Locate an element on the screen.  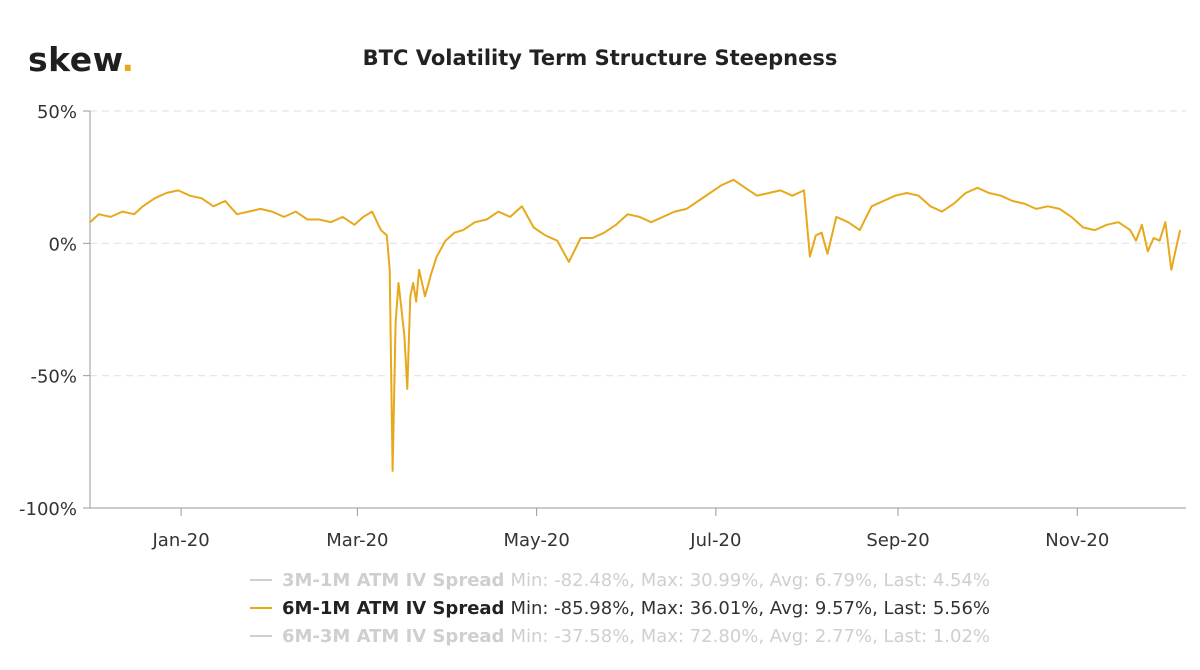
legend-series-name: 6M-3M ATM IV Spread is located at coordinates (393, 636).